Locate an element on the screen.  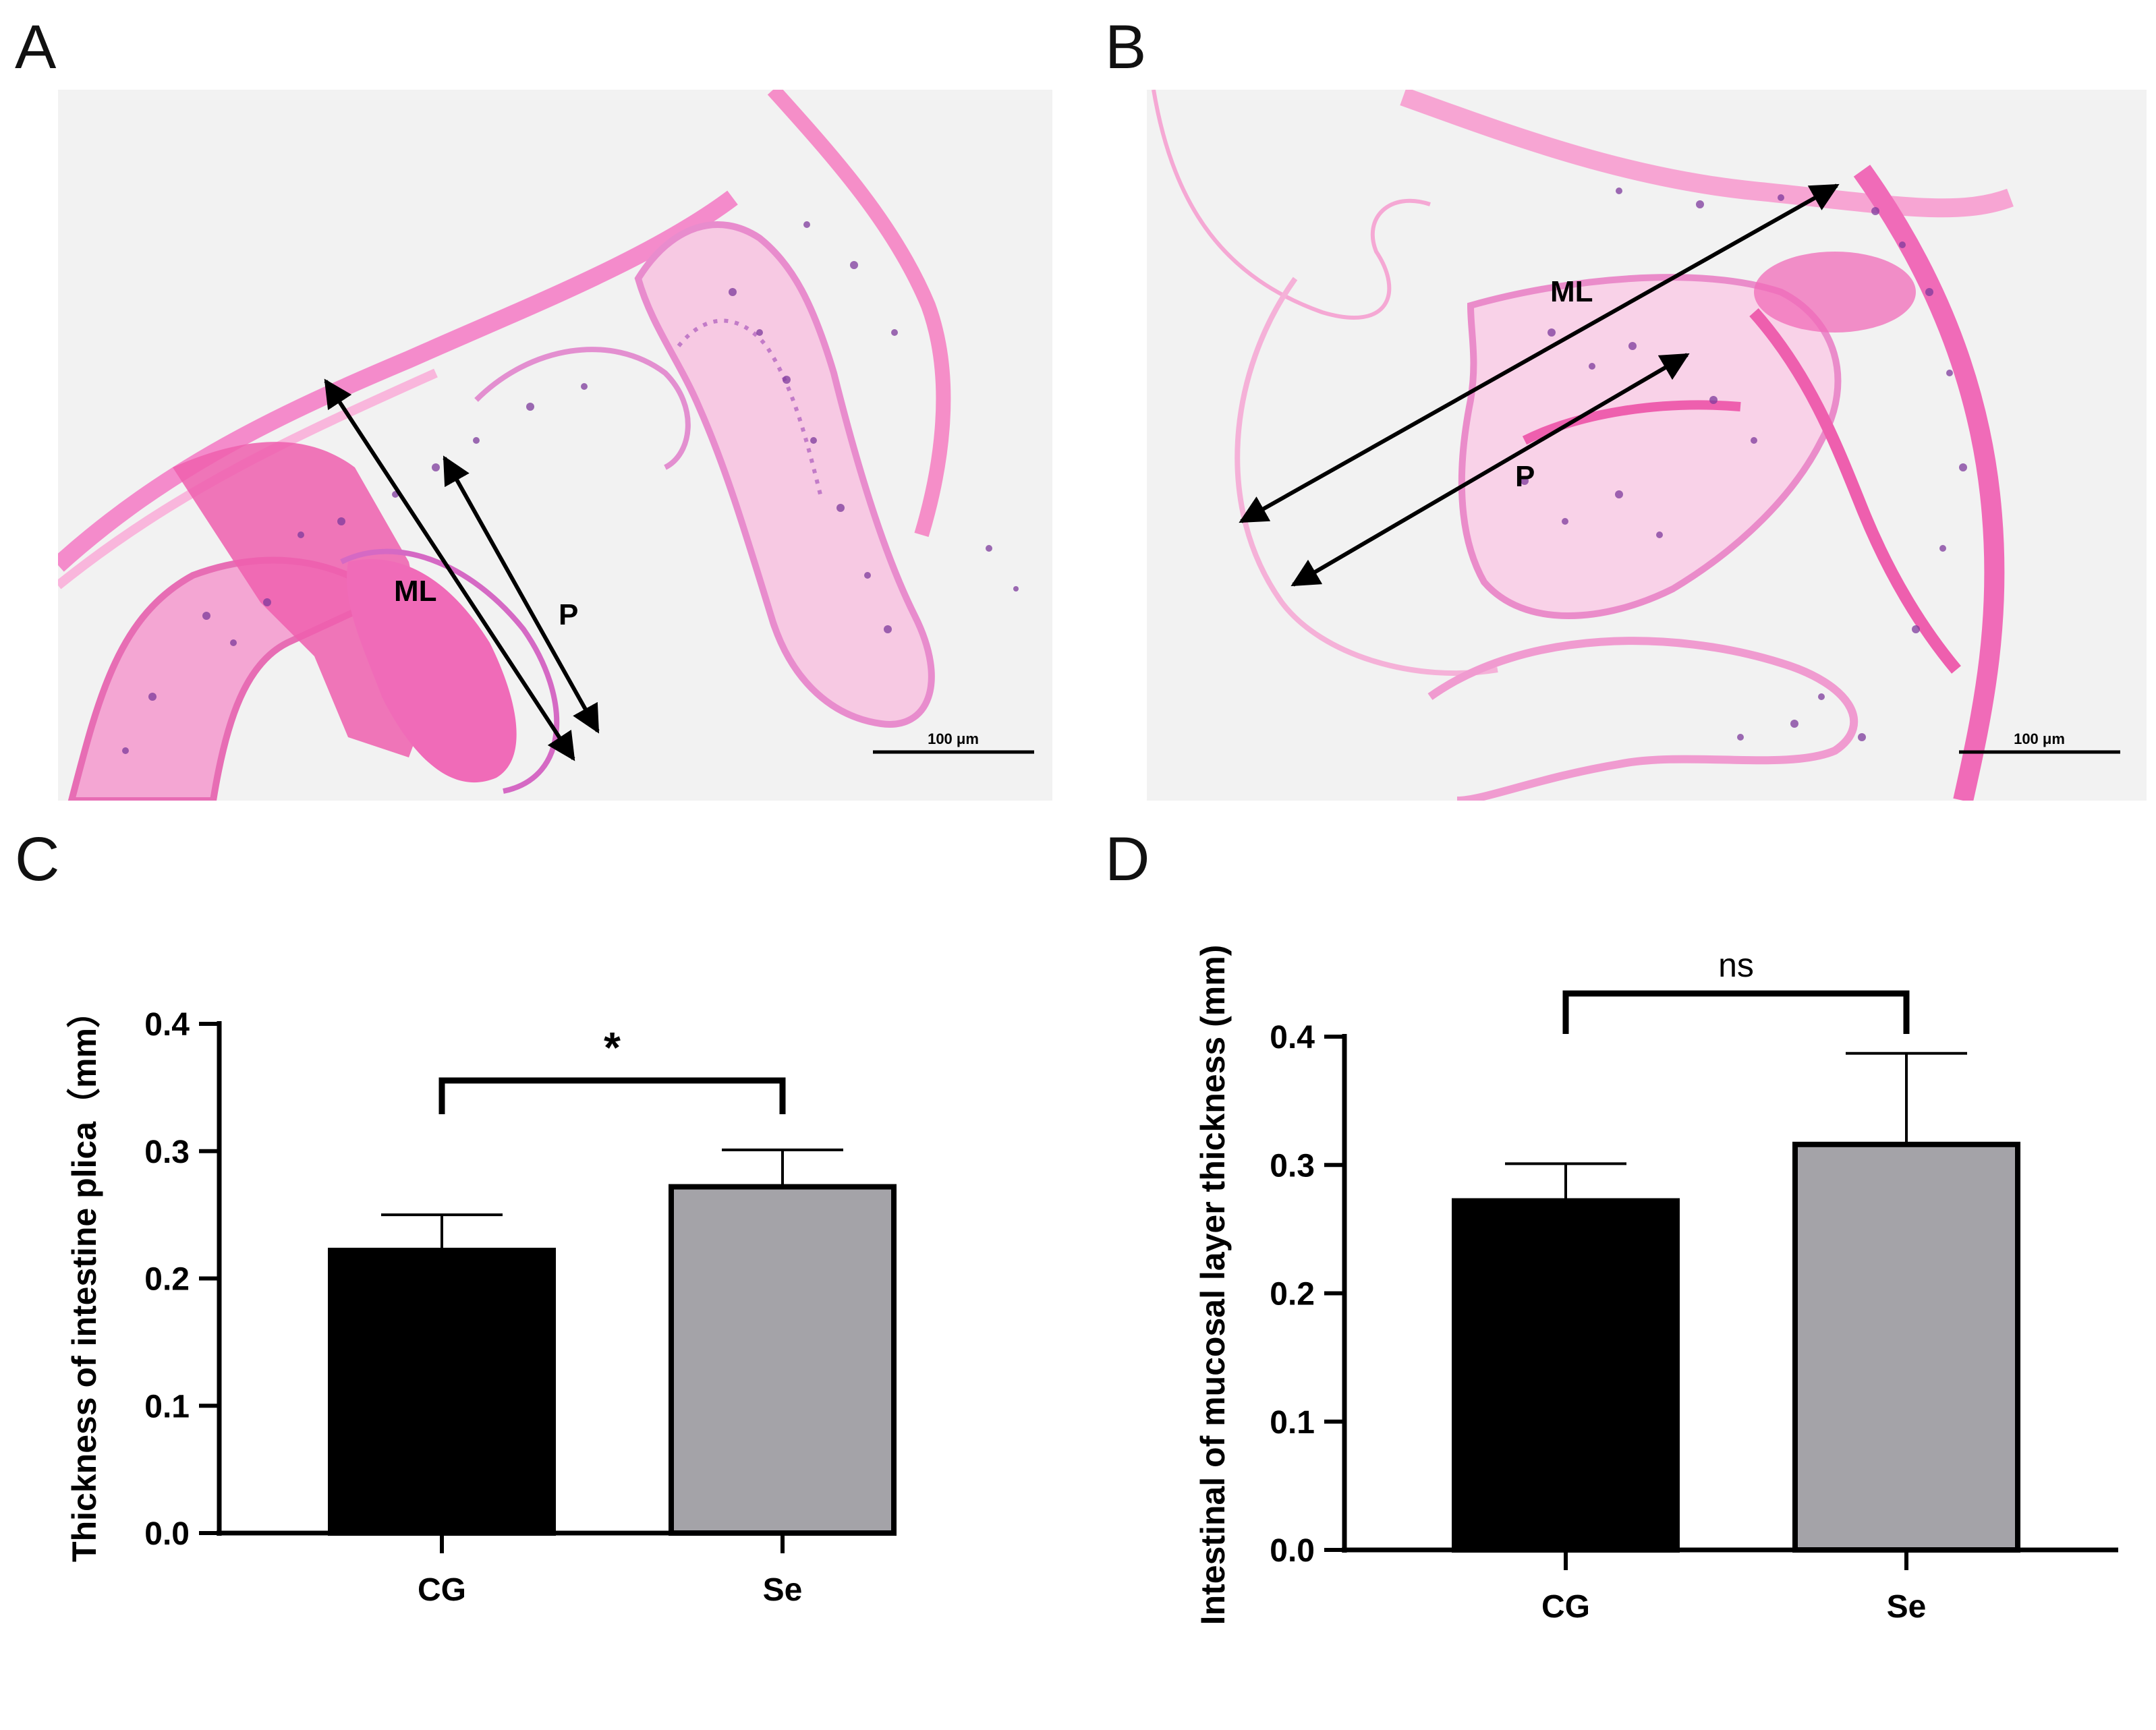
chart-d-significance-label: ns is located at coordinates (1736, 965).